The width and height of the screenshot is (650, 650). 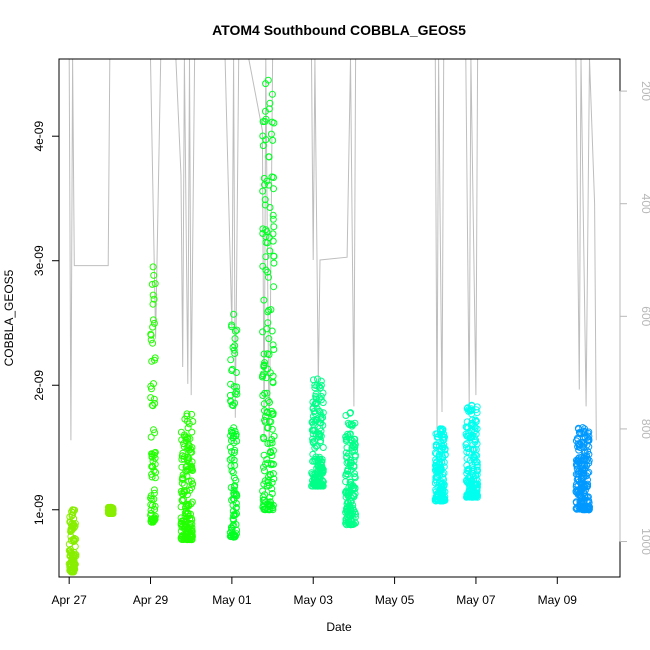 What do you see at coordinates (339, 627) in the screenshot?
I see `x-axis-label: Date` at bounding box center [339, 627].